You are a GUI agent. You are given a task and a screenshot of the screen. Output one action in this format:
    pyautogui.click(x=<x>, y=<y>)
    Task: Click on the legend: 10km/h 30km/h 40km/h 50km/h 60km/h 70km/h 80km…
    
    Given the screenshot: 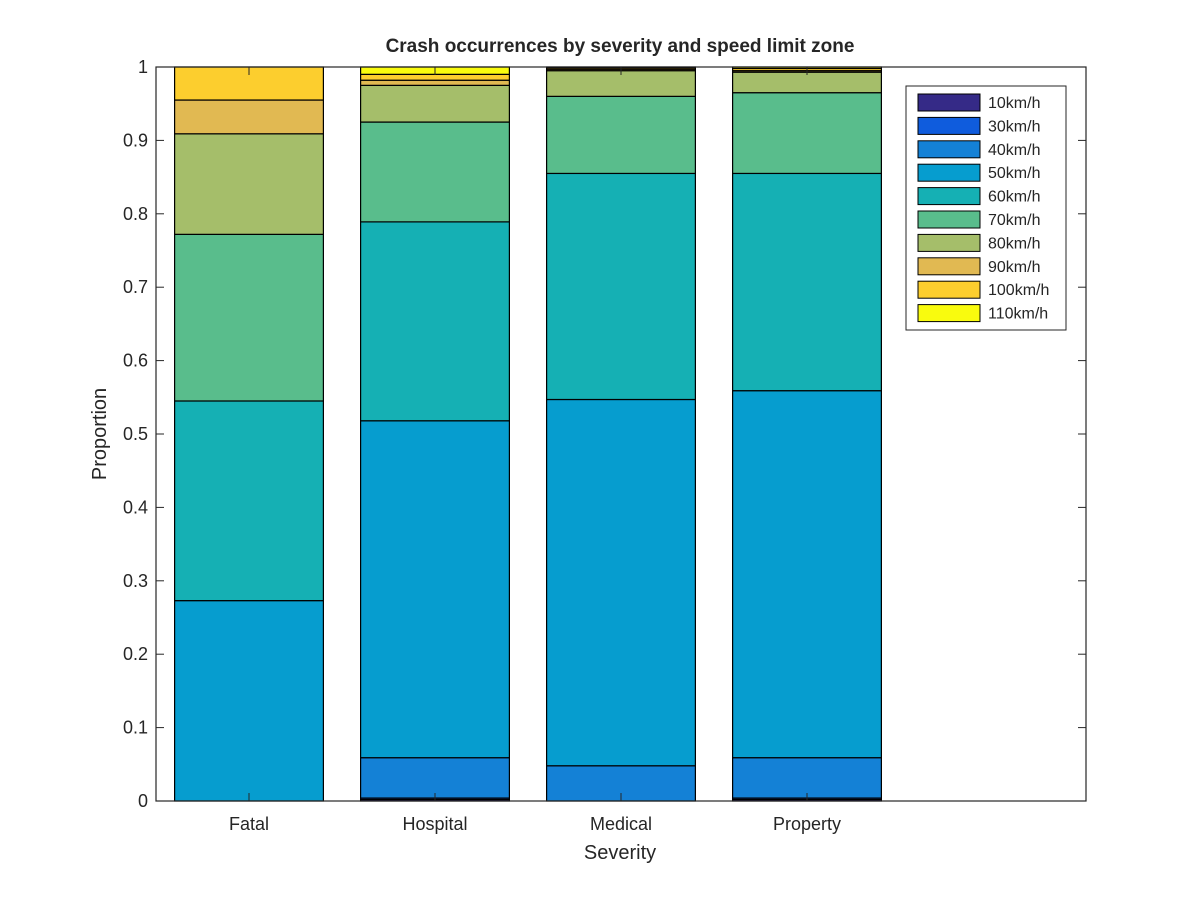 What is the action you would take?
    pyautogui.click(x=986, y=208)
    